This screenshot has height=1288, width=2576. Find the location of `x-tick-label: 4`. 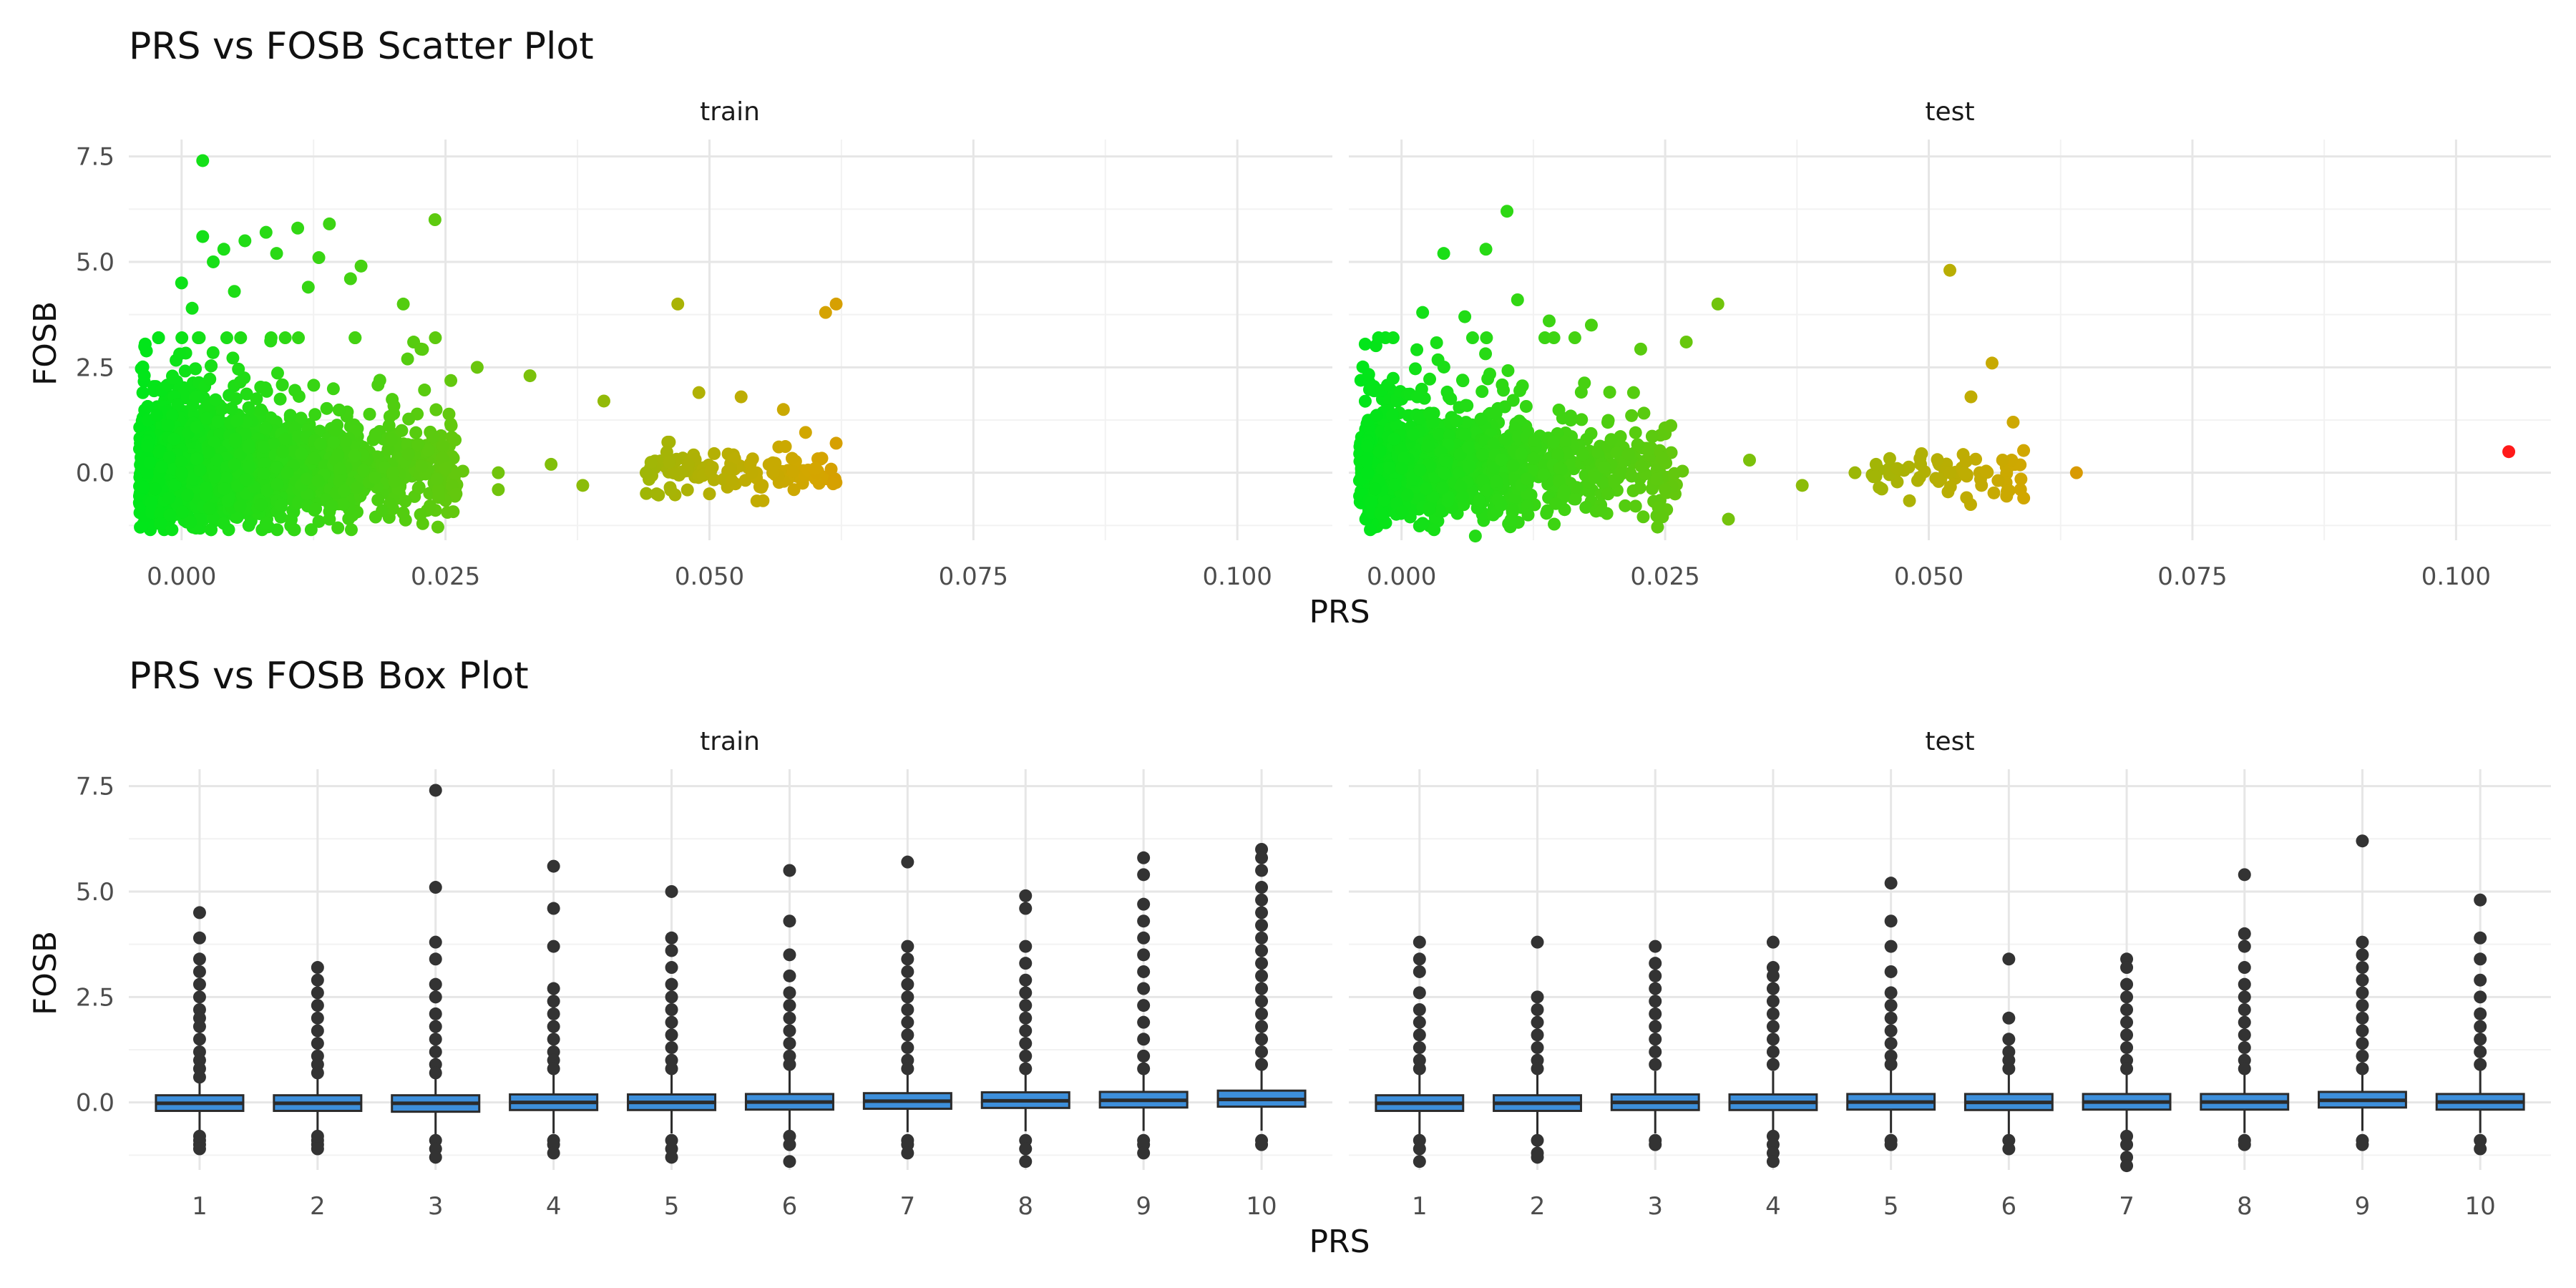

x-tick-label: 4 is located at coordinates (1773, 1206).